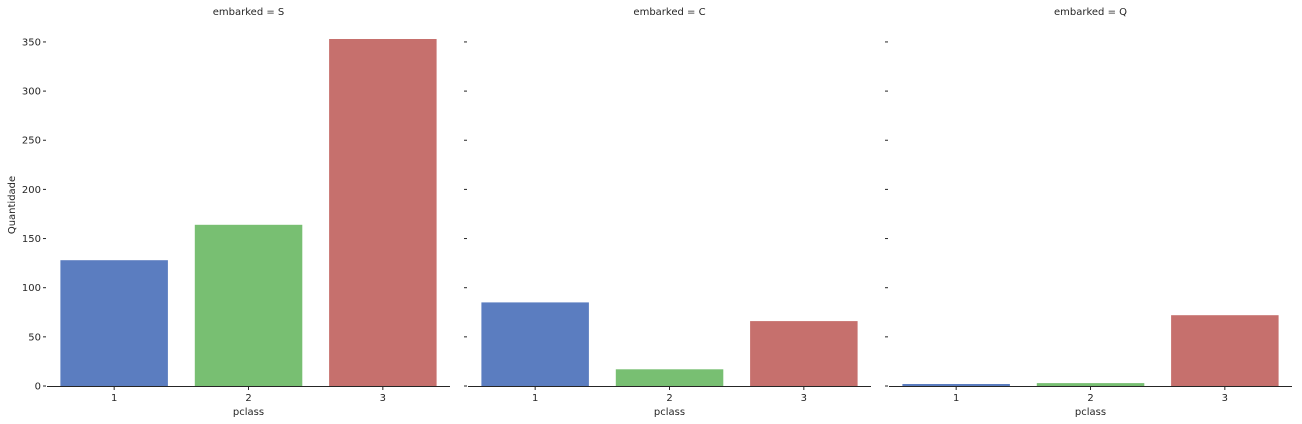 The image size is (1302, 424). I want to click on y-tick-label: 250, so click(31, 141).